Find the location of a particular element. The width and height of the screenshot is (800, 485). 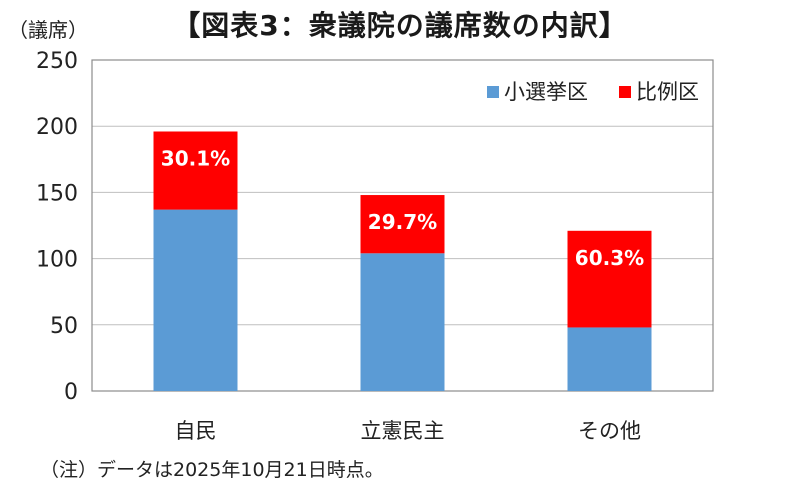

x-category-label: 自民 is located at coordinates (196, 431).